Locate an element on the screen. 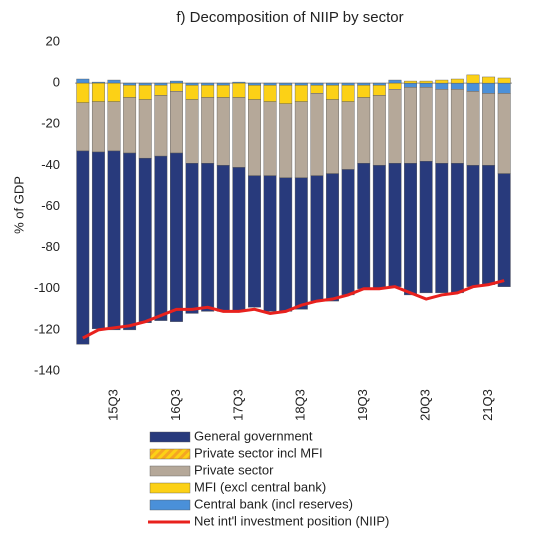  chart-title: f) Decomposition of NIIP by sector is located at coordinates (289, 17).